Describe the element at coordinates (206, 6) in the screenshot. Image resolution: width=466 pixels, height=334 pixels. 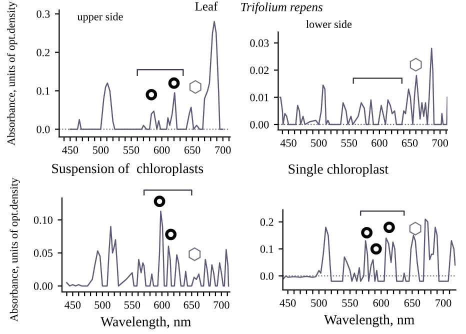
I see `annotation: Leaf` at that location.